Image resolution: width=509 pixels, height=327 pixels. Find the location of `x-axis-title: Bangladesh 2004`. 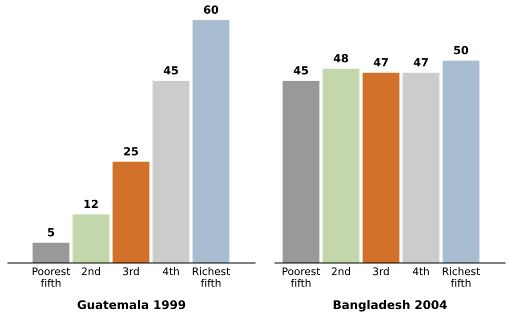

x-axis-title: Bangladesh 2004 is located at coordinates (390, 306).